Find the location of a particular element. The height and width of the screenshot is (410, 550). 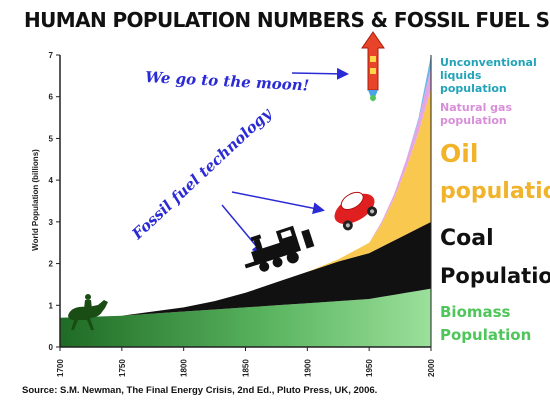

y-tick-label: 7 is located at coordinates (51, 55).